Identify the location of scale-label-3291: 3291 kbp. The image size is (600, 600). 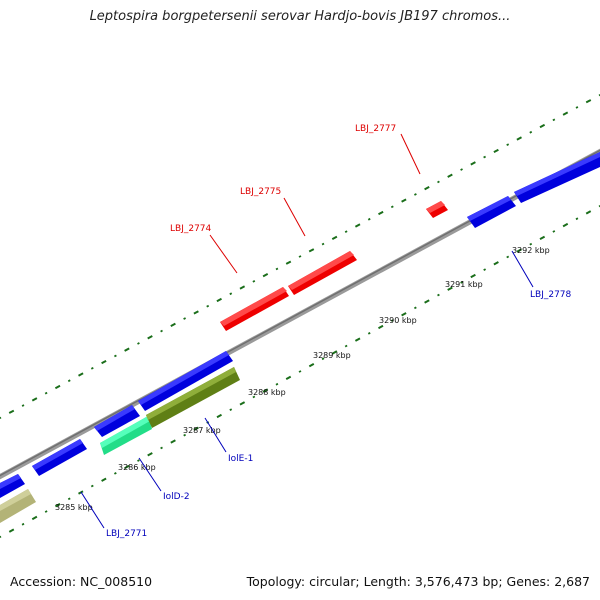
(464, 284).